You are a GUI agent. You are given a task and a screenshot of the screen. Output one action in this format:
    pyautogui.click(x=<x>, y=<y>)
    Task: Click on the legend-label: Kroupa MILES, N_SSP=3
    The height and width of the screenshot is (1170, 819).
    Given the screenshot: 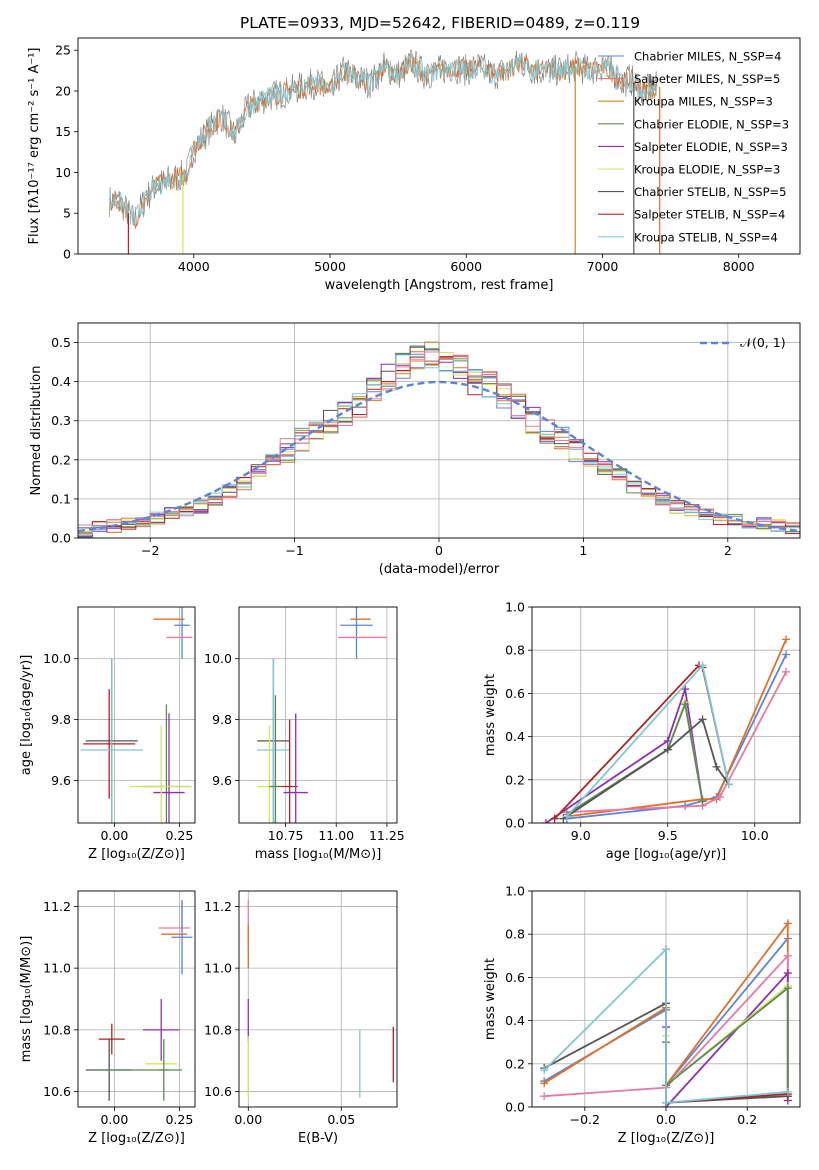 What is the action you would take?
    pyautogui.click(x=703, y=102)
    